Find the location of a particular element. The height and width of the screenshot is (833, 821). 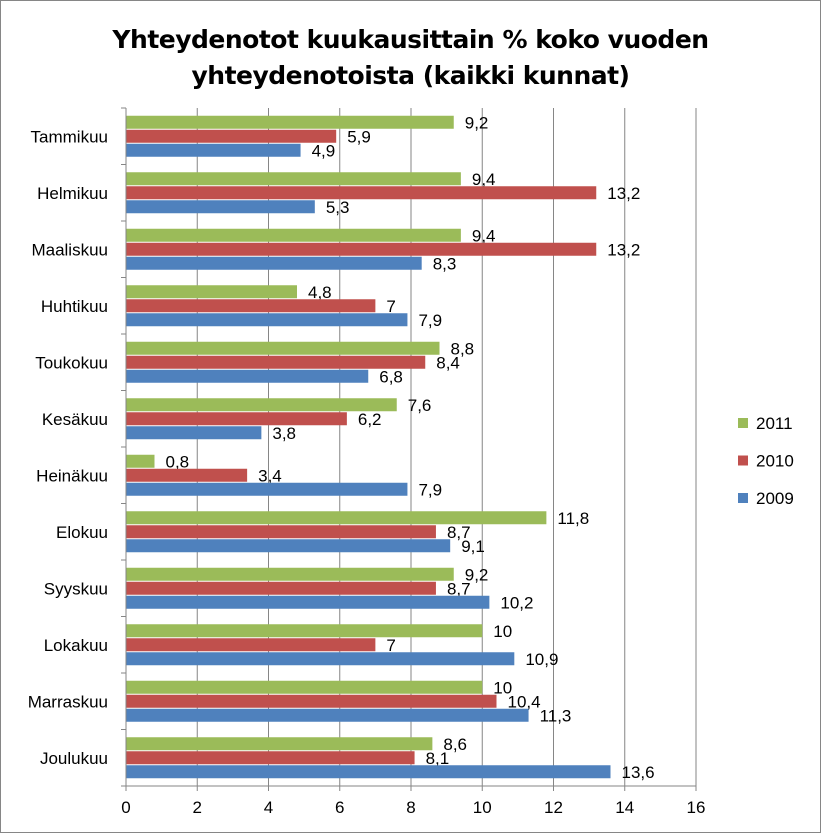

category-label: Kesäkuu is located at coordinates (75, 419).